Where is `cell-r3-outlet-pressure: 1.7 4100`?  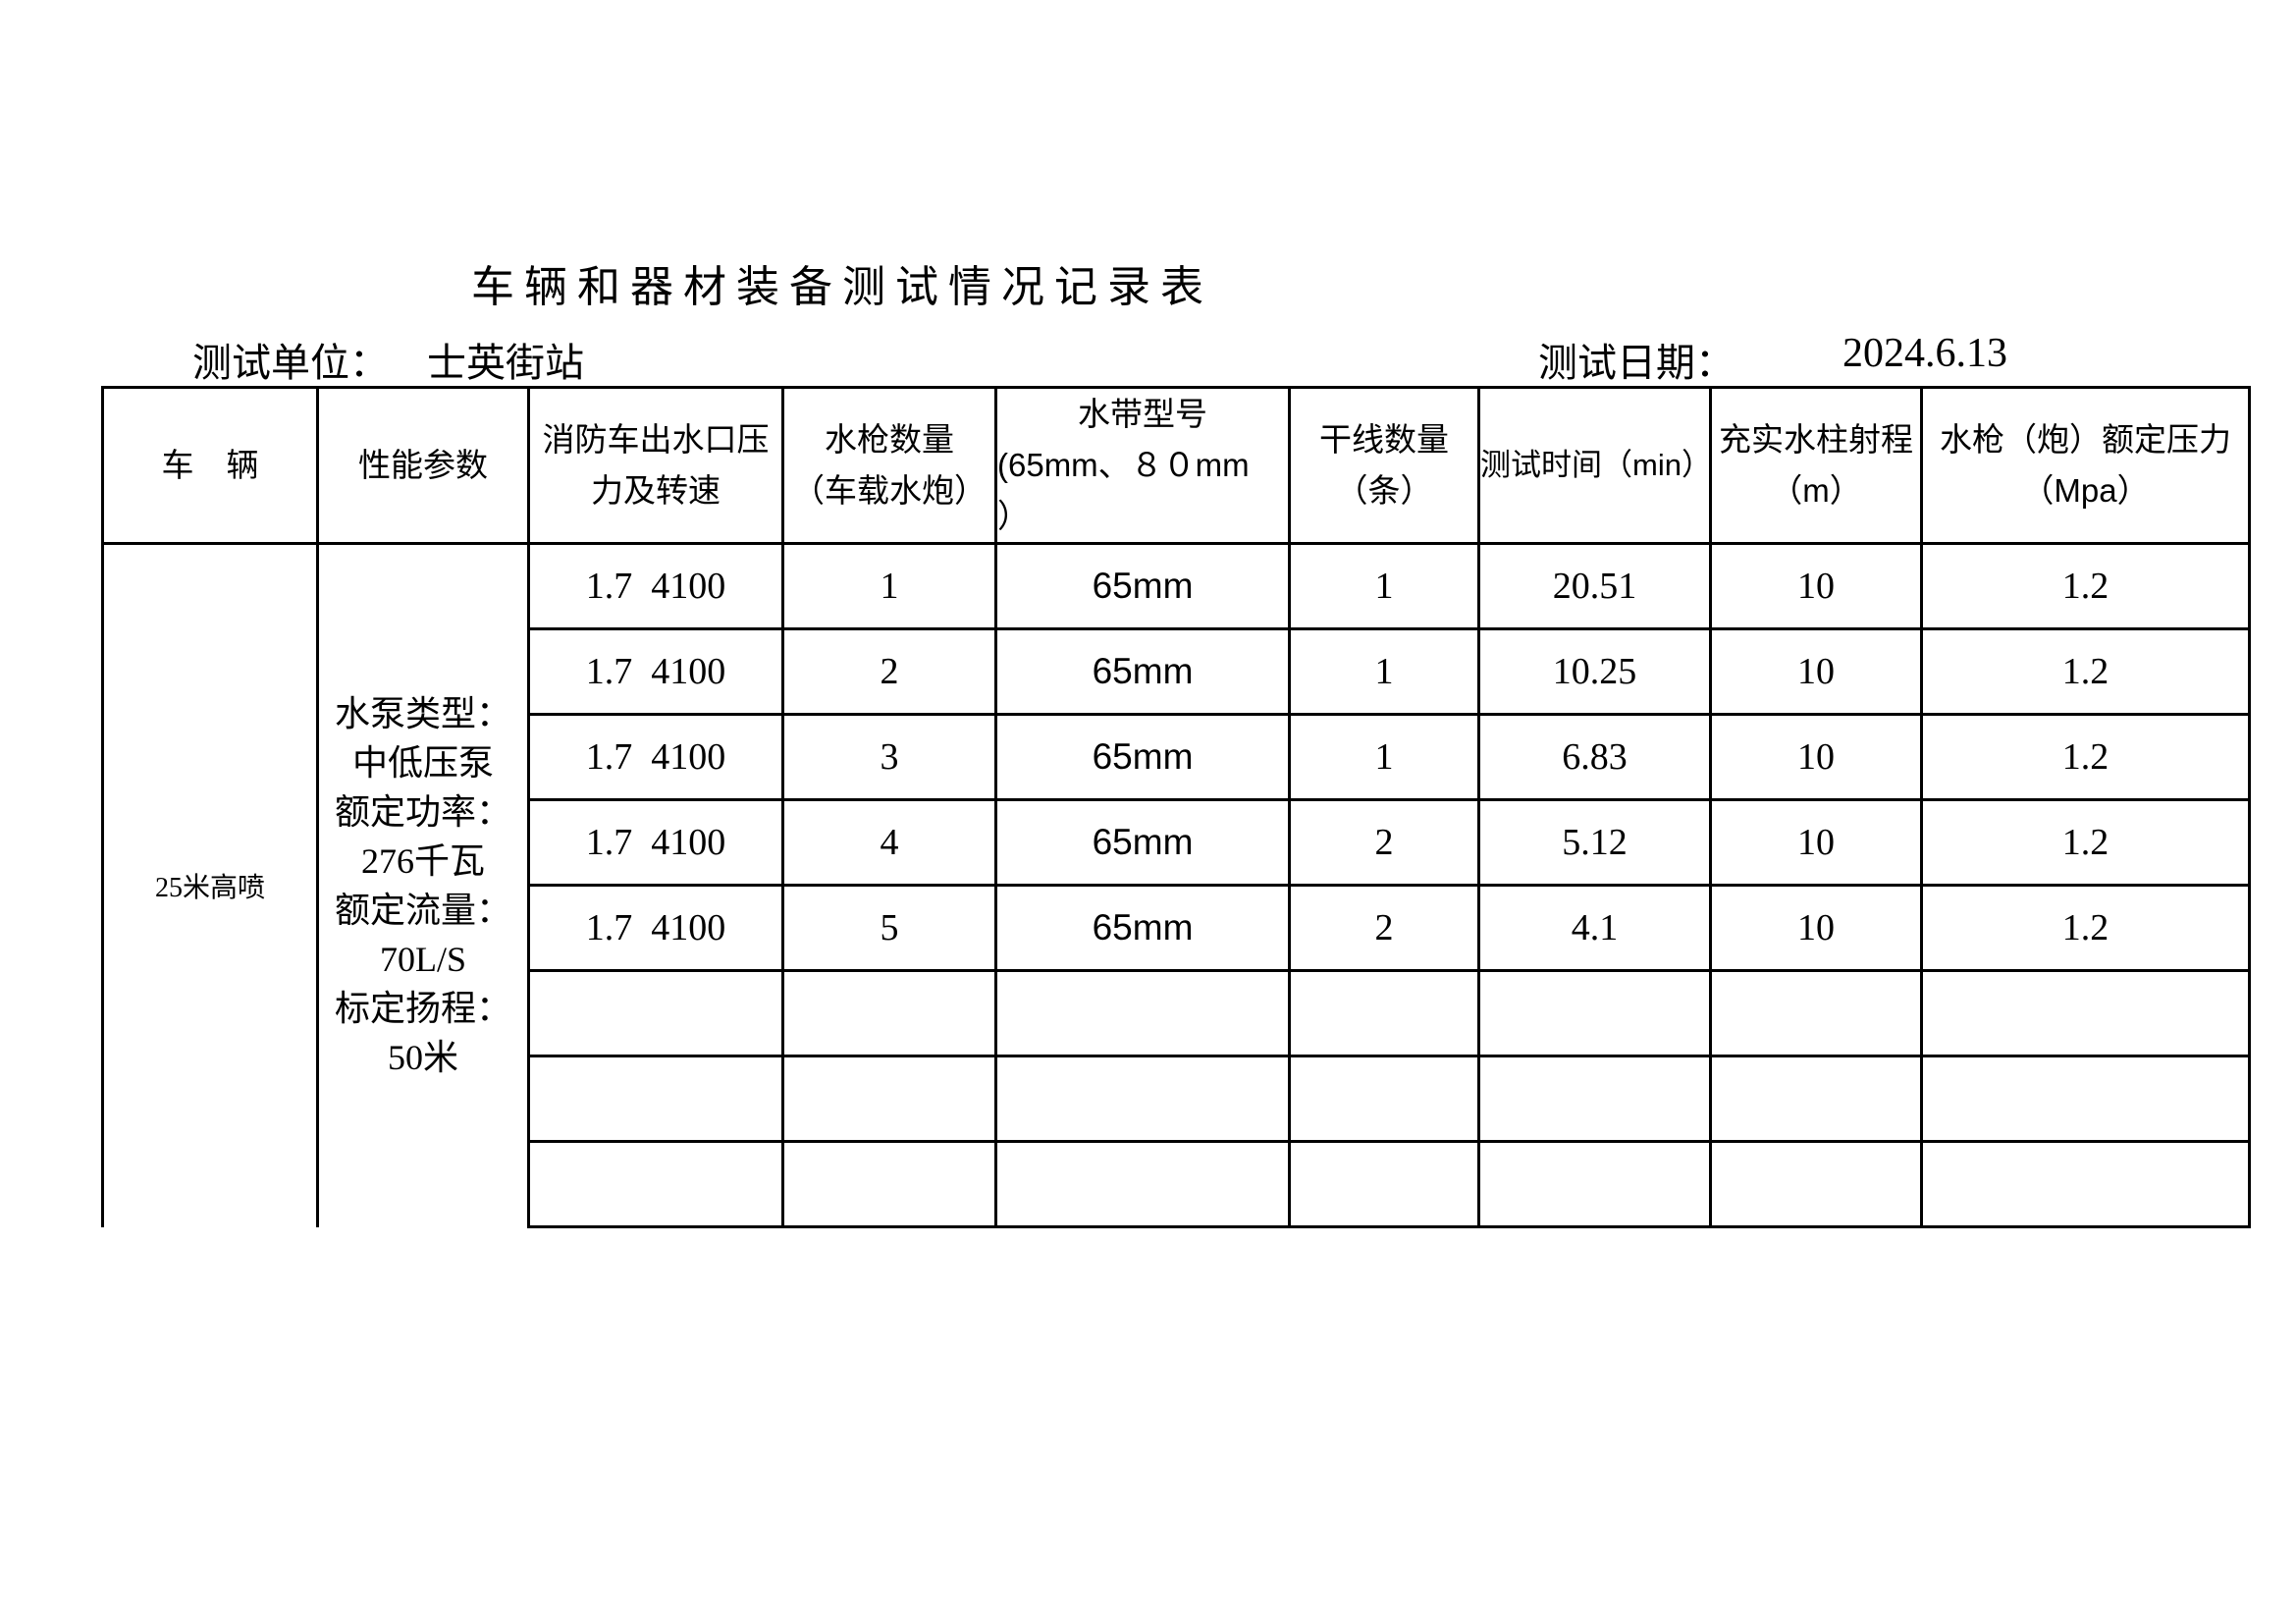
cell-r3-outlet-pressure: 1.7 4100 is located at coordinates (655, 757).